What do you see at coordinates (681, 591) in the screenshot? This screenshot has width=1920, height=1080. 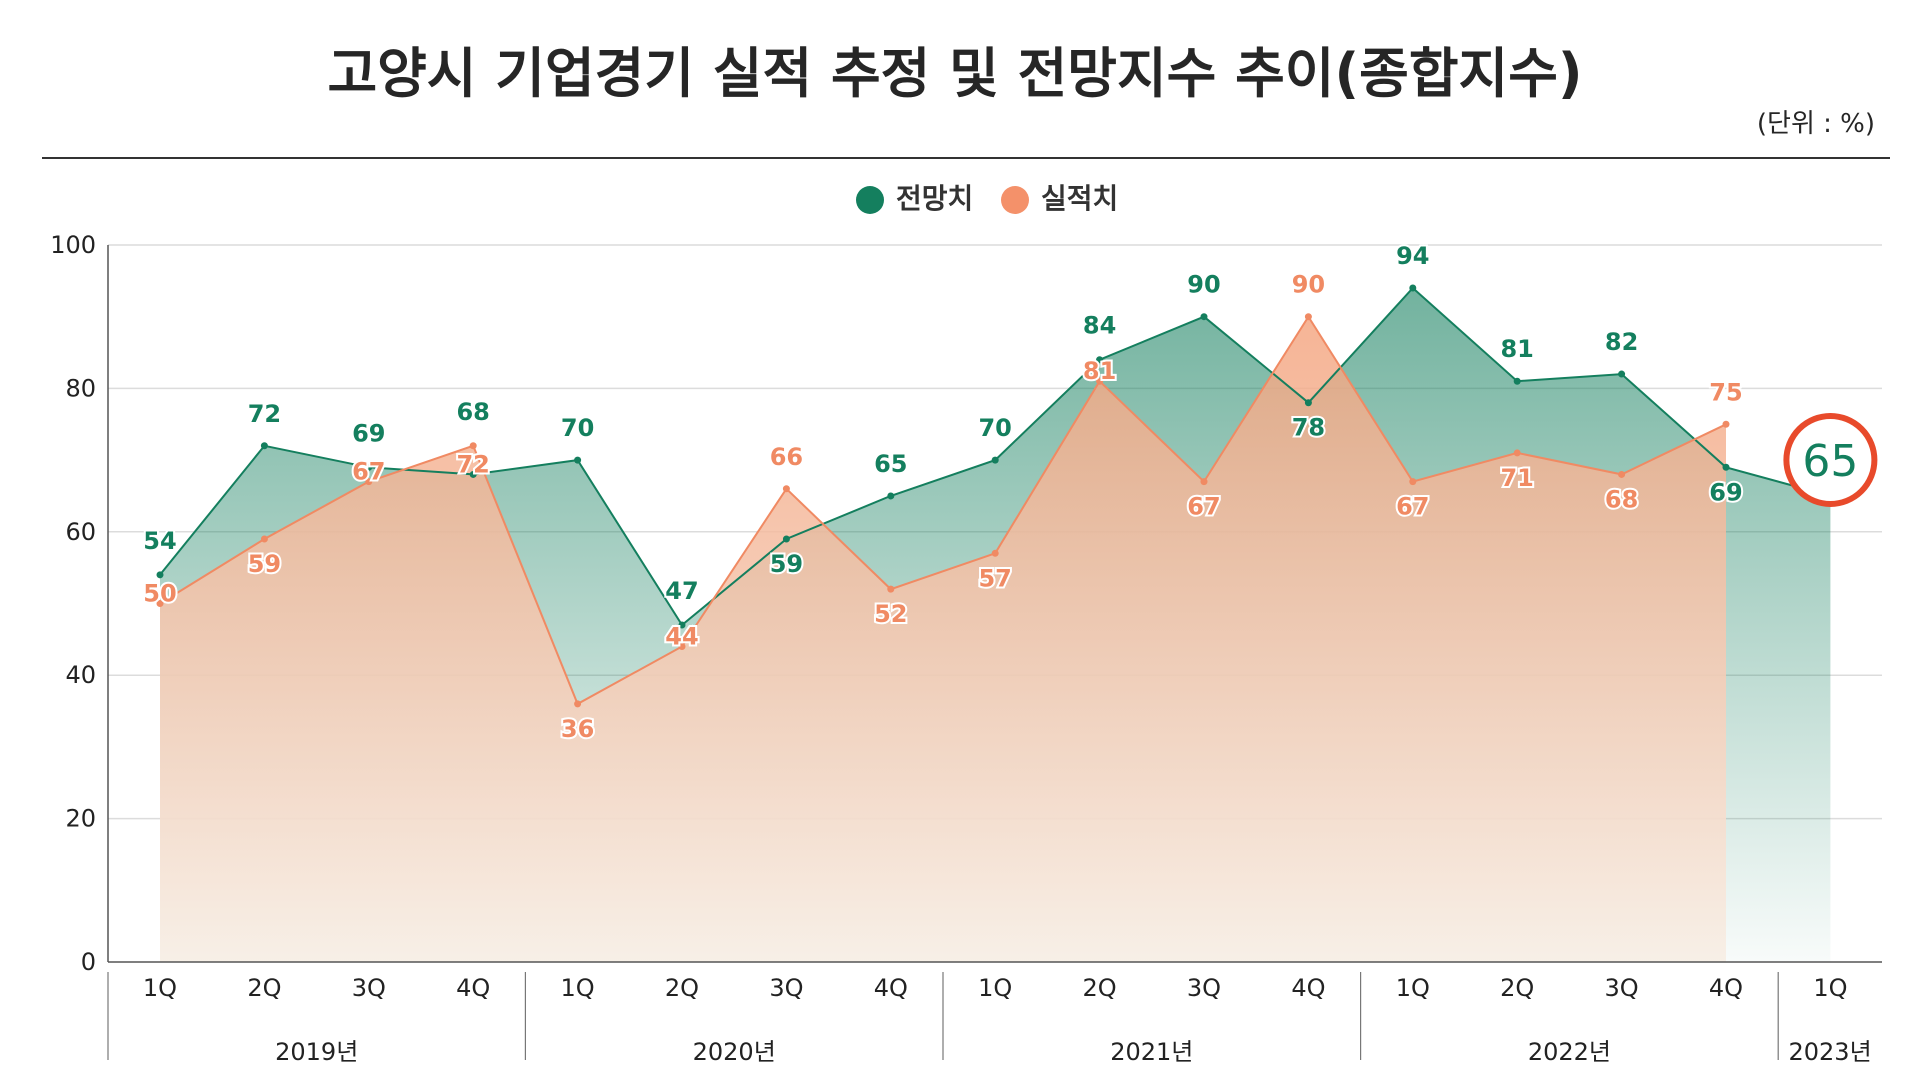 I see `forecast-data-label: 47` at bounding box center [681, 591].